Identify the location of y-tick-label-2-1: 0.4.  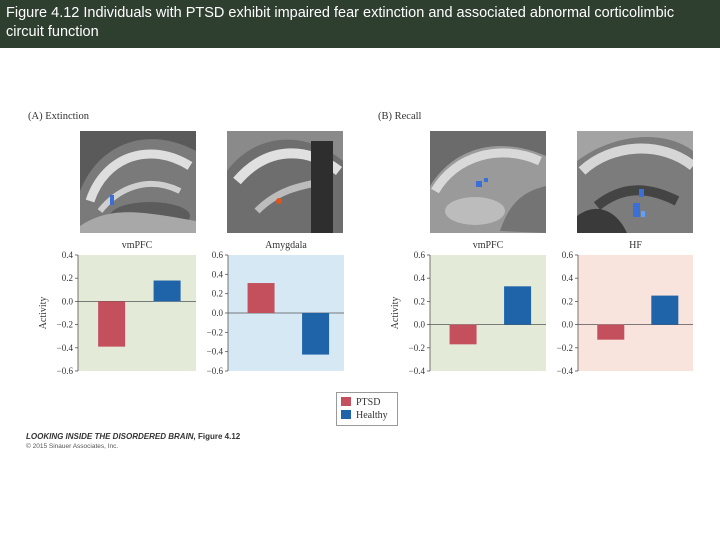
(420, 278).